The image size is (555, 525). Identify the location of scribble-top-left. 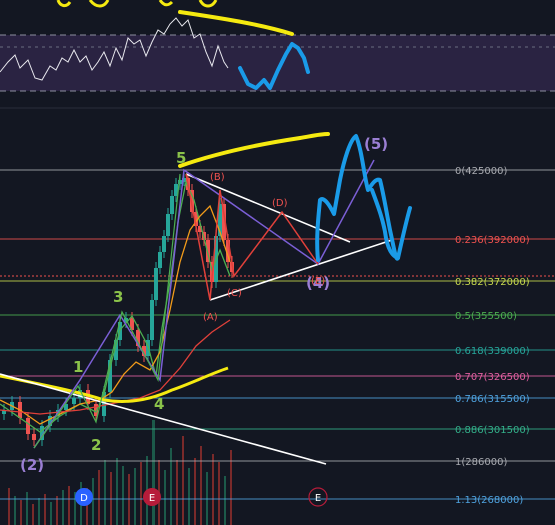
(137, 4).